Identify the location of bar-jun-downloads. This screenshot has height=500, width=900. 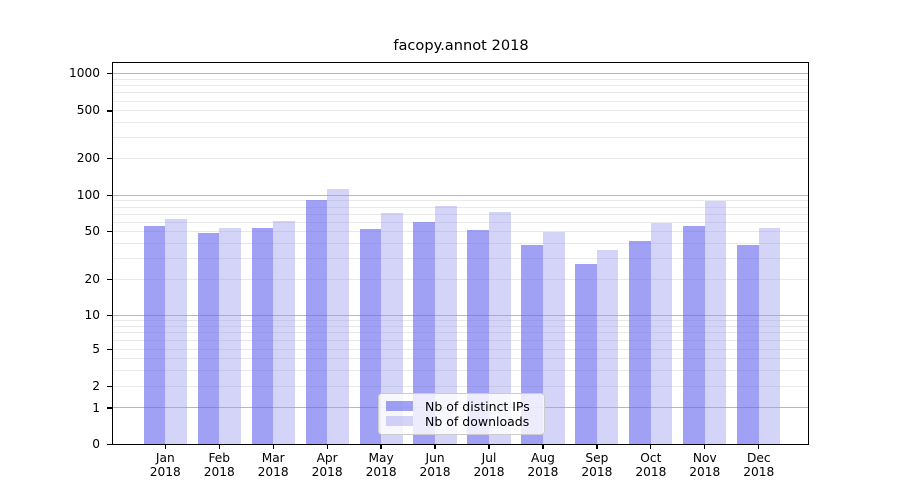
(446, 325).